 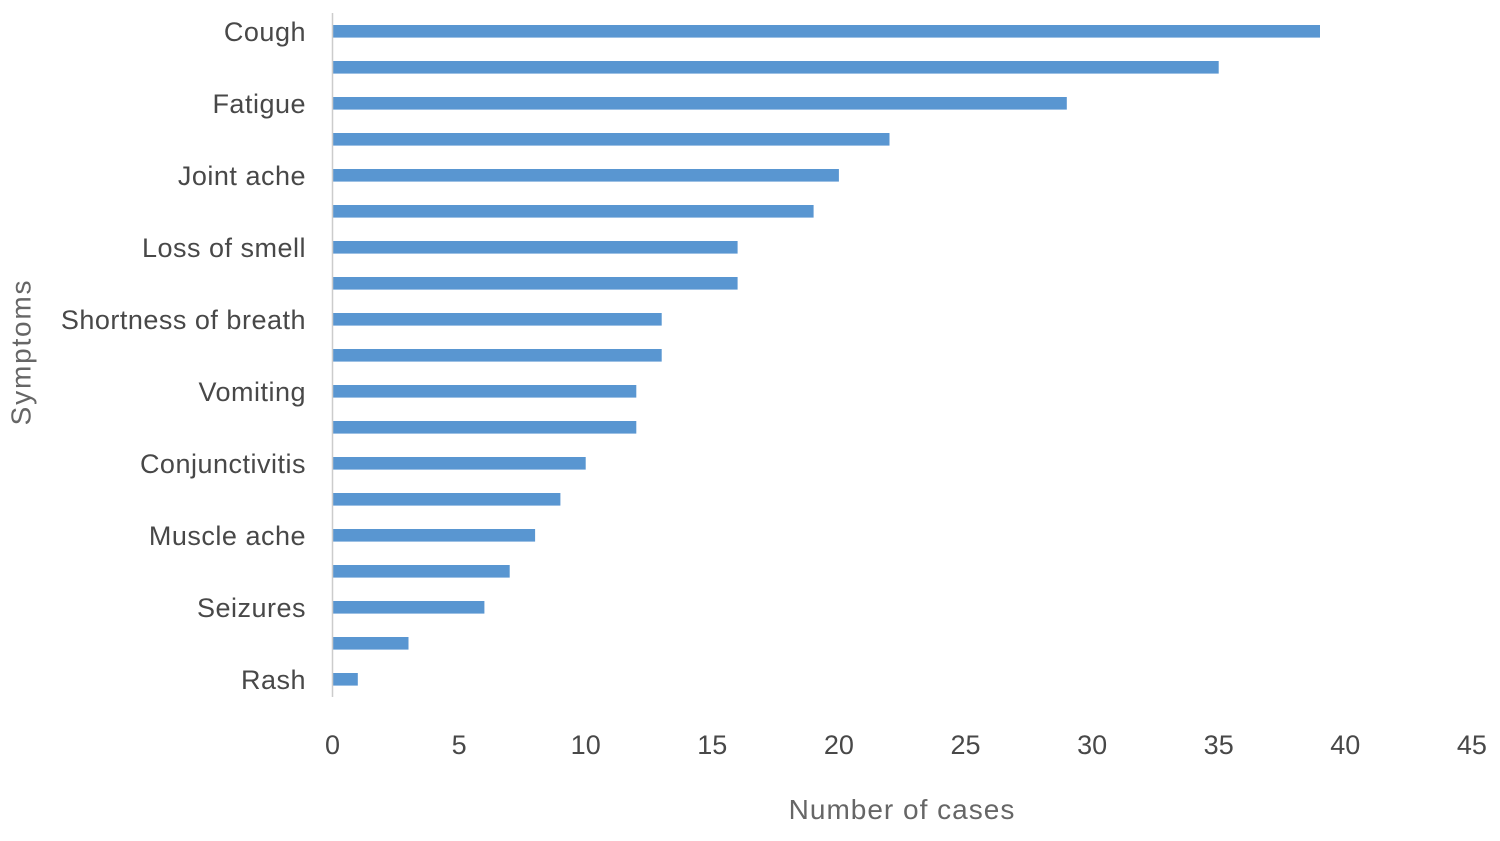 What do you see at coordinates (459, 745) in the screenshot?
I see `svg-text: 5` at bounding box center [459, 745].